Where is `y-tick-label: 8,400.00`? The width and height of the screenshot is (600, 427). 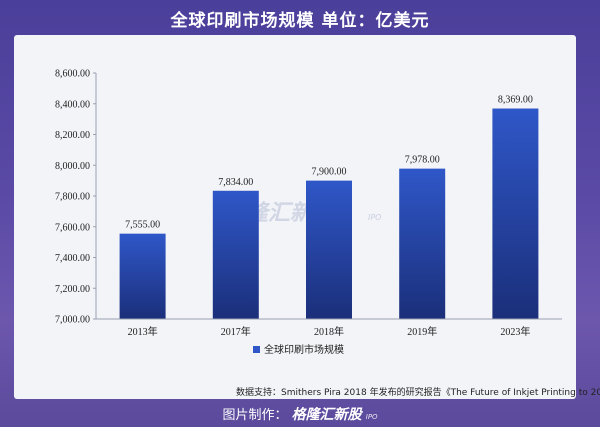 y-tick-label: 8,400.00 is located at coordinates (72, 104).